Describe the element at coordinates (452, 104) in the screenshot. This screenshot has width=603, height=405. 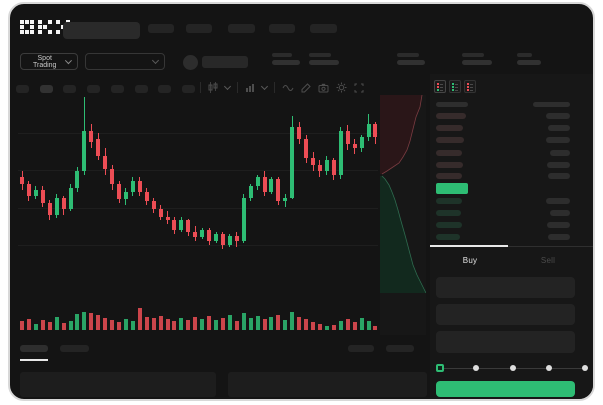
I see `orderbook-header-price` at that location.